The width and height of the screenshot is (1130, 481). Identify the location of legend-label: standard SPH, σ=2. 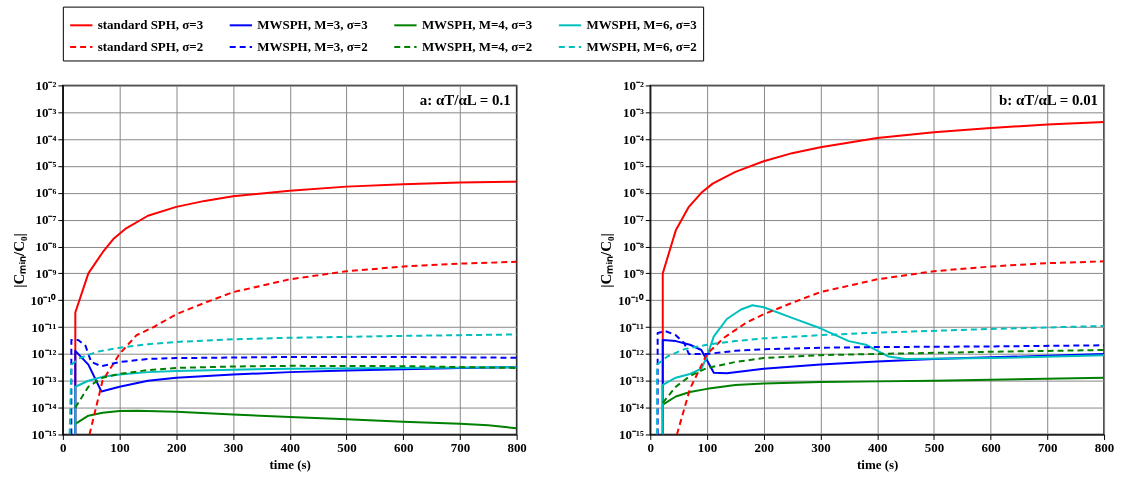
(150, 46).